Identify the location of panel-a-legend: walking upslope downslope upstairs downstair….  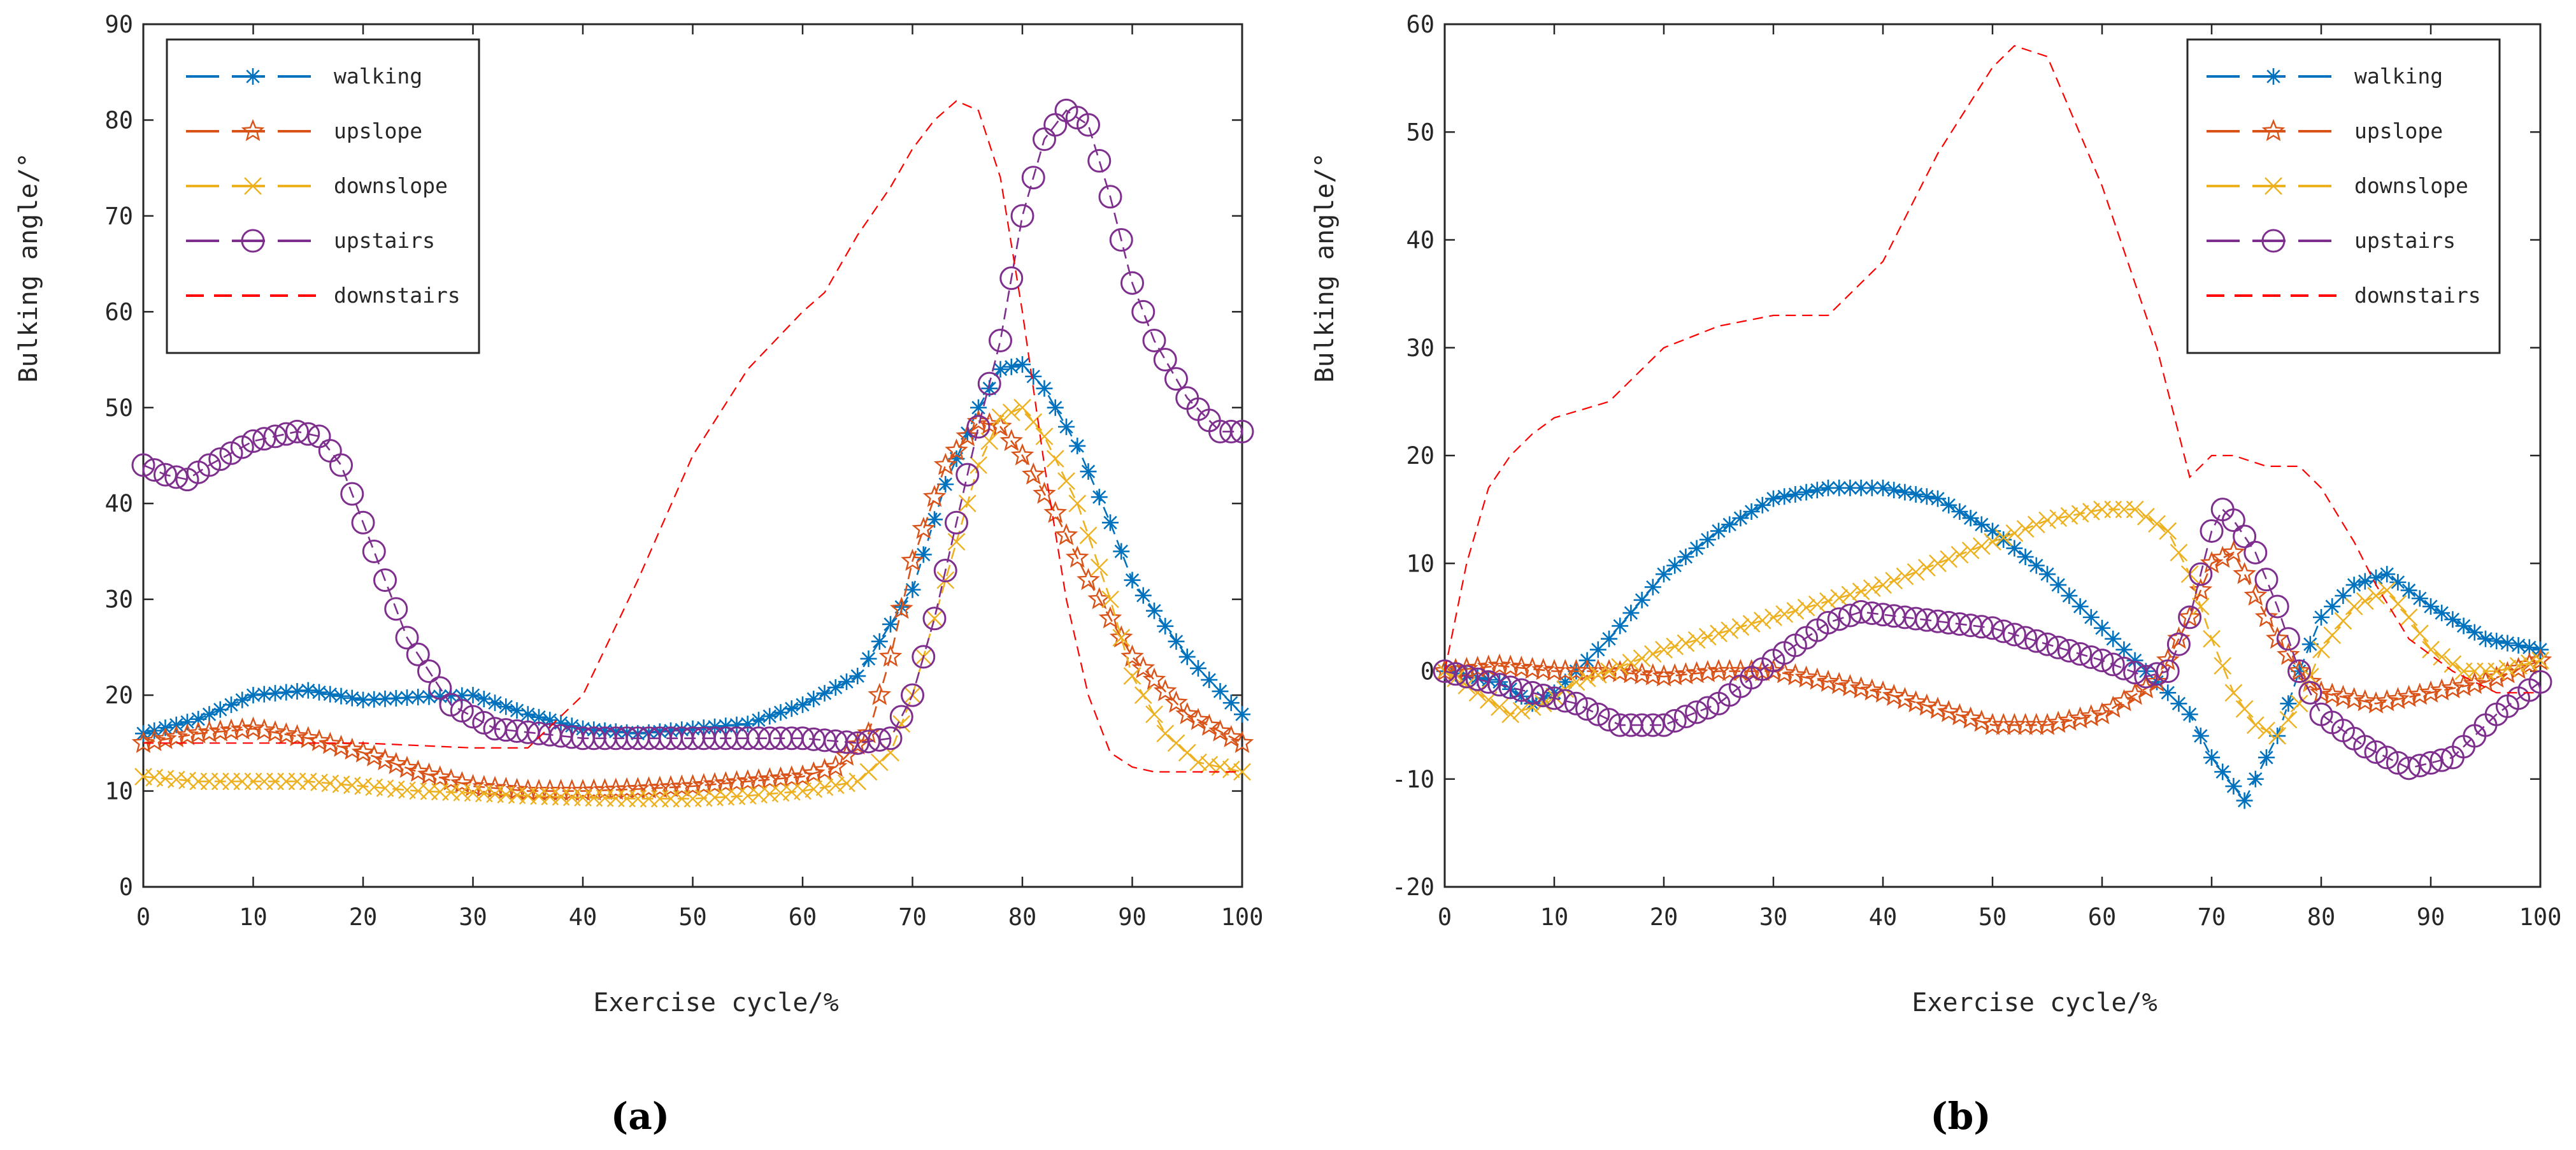
(323, 196).